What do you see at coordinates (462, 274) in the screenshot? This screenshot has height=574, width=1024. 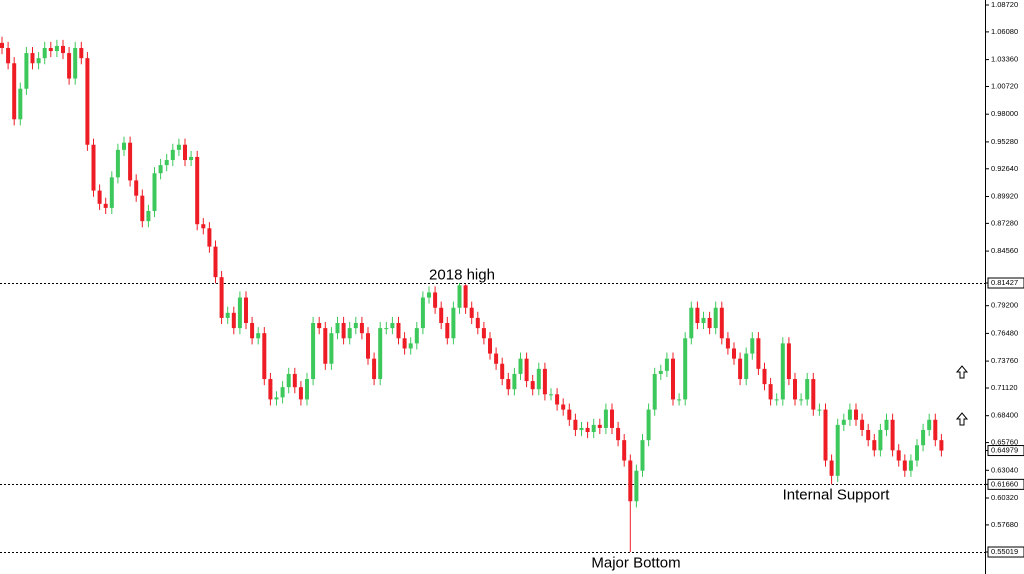 I see `annotation: 2018 high` at bounding box center [462, 274].